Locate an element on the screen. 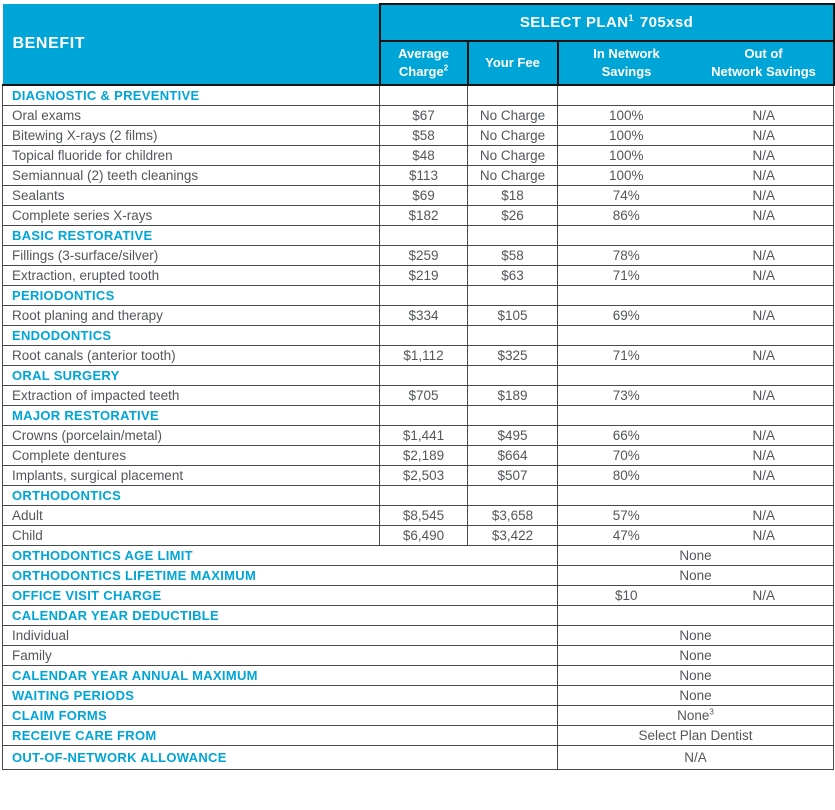  section-row: OUT-OF-NETWORK ALLOWANCE N/A is located at coordinates (418, 757).